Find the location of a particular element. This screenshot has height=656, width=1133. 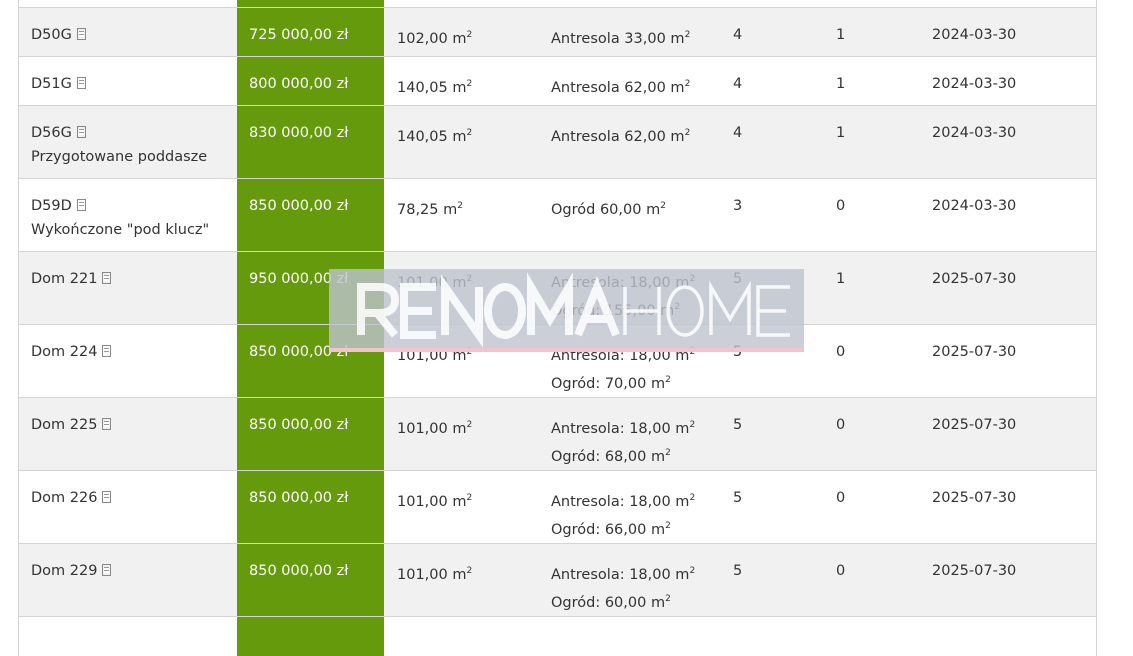

listing-name-cell: D56G Przygotowane poddasze is located at coordinates (119, 145).